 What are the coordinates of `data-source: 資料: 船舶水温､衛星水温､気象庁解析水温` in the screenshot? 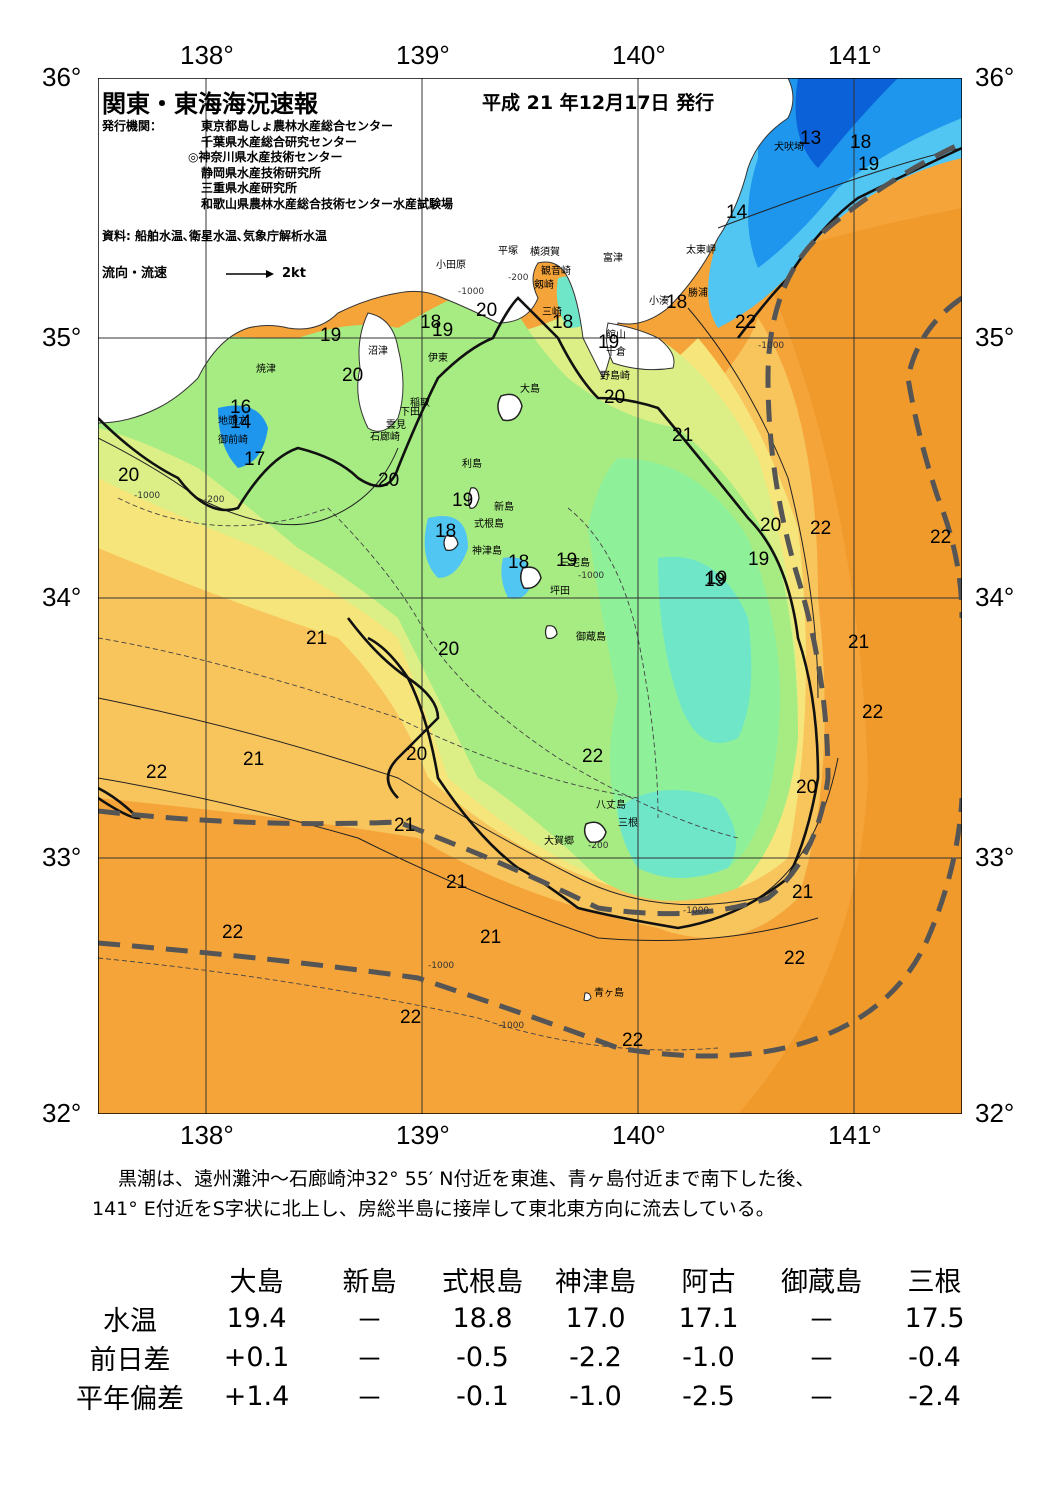 It's located at (214, 236).